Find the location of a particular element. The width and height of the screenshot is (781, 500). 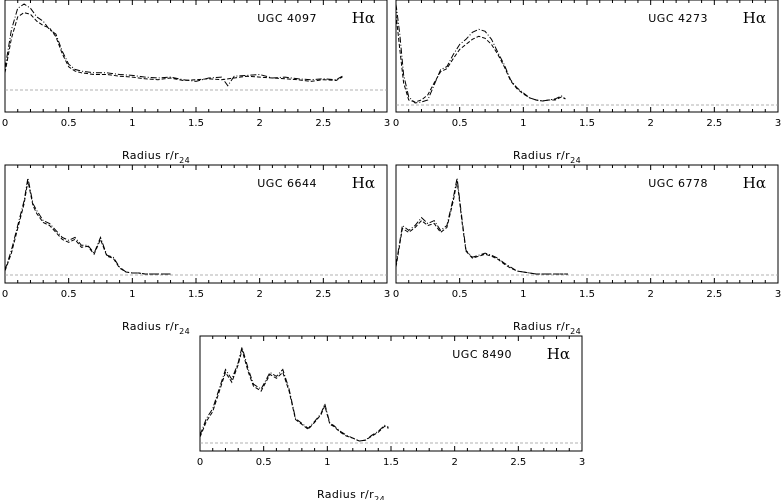

galaxy-name: UGC 6644 is located at coordinates (287, 183).